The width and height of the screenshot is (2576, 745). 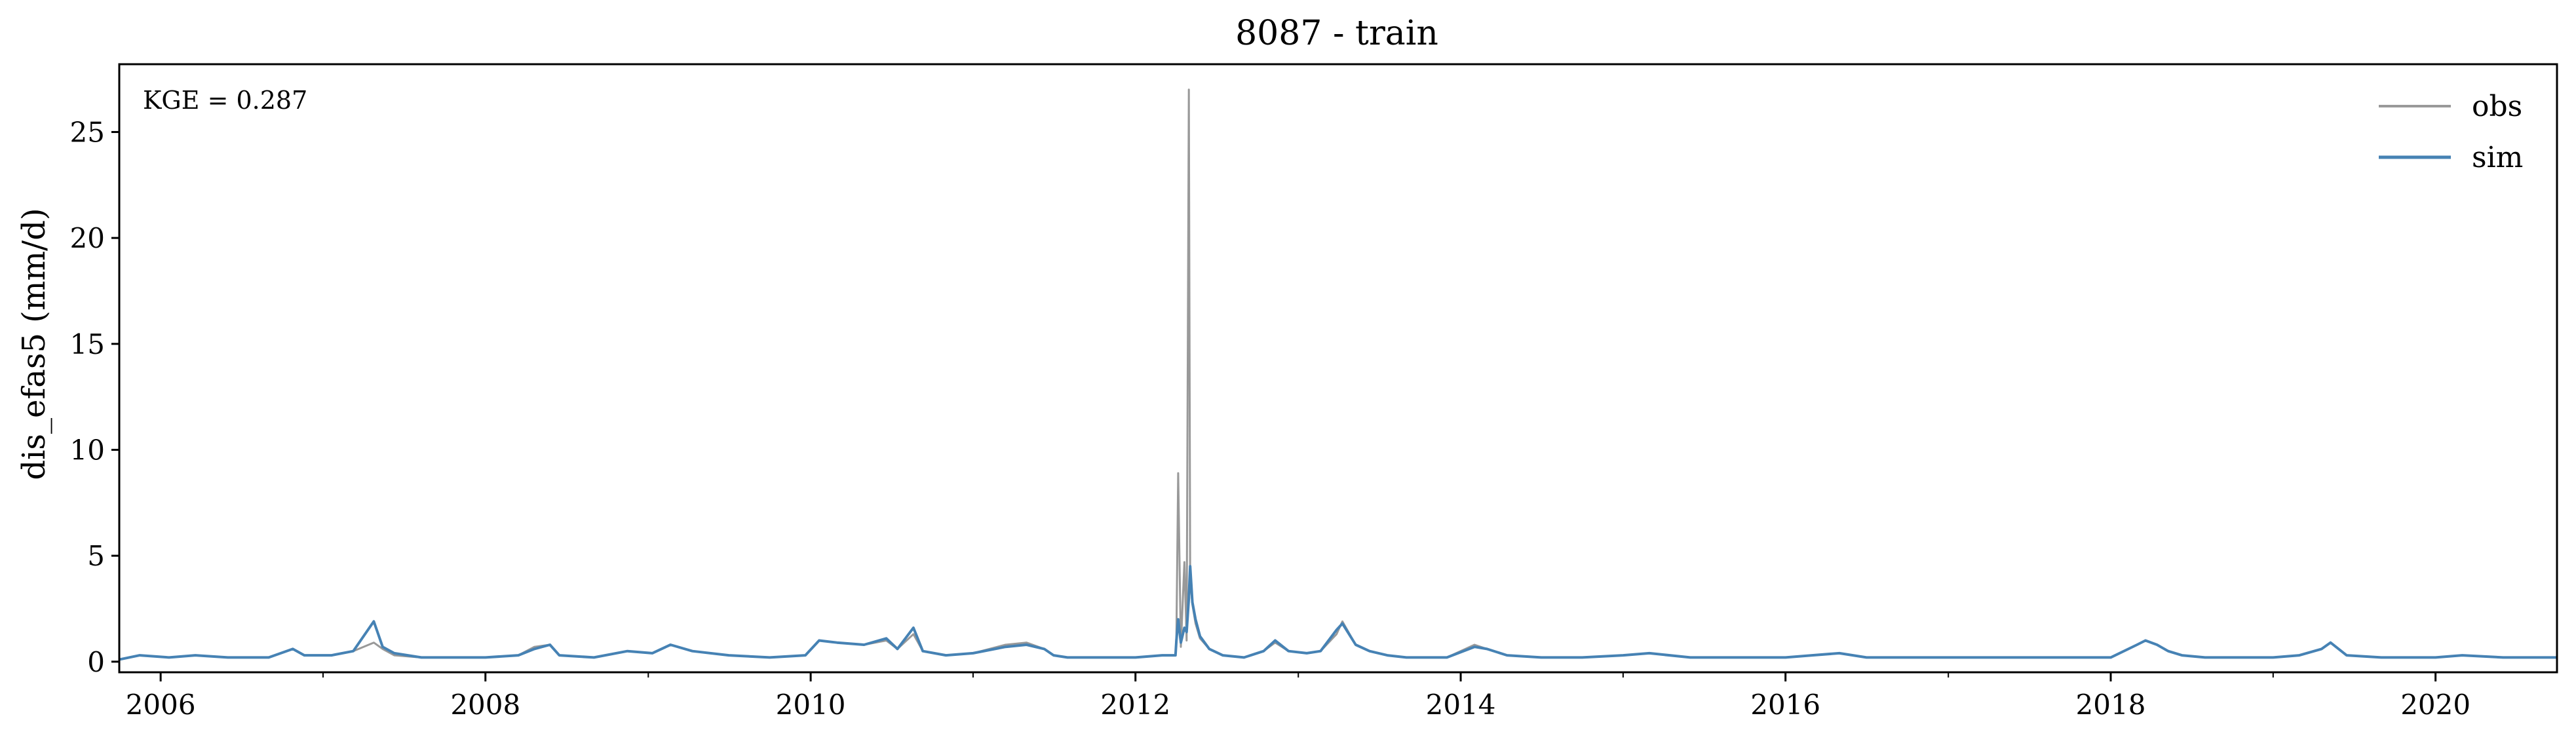 What do you see at coordinates (2497, 158) in the screenshot?
I see `legend-sim-label: sim` at bounding box center [2497, 158].